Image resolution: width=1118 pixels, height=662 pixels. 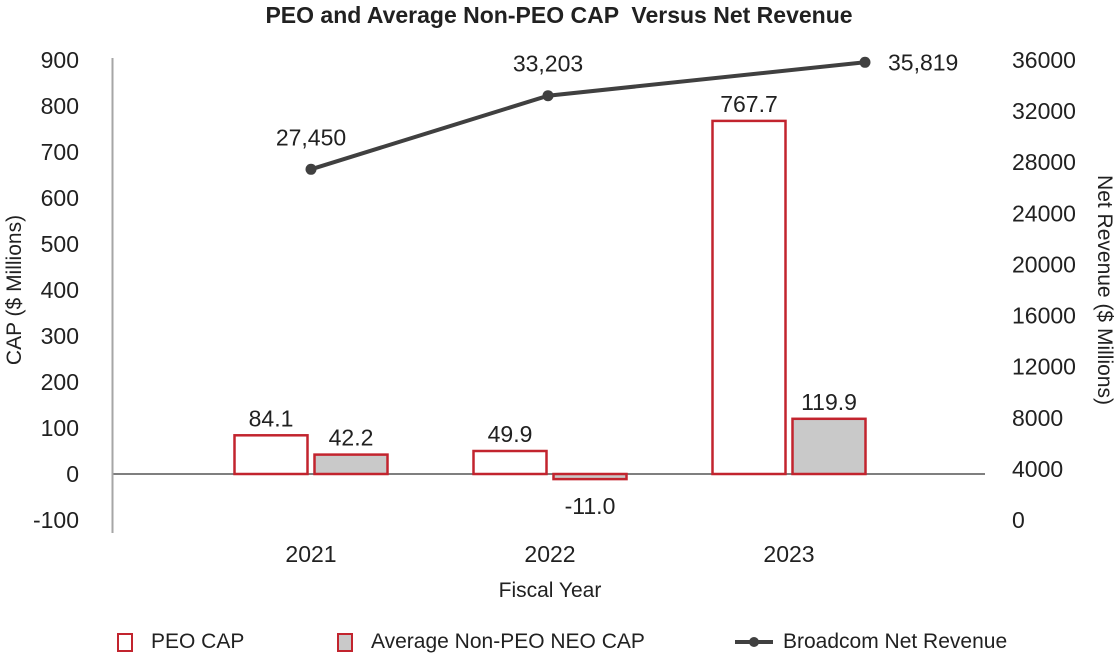 I want to click on legend-item-net-revenue: Broadcom Net Revenue, so click(x=871, y=642).